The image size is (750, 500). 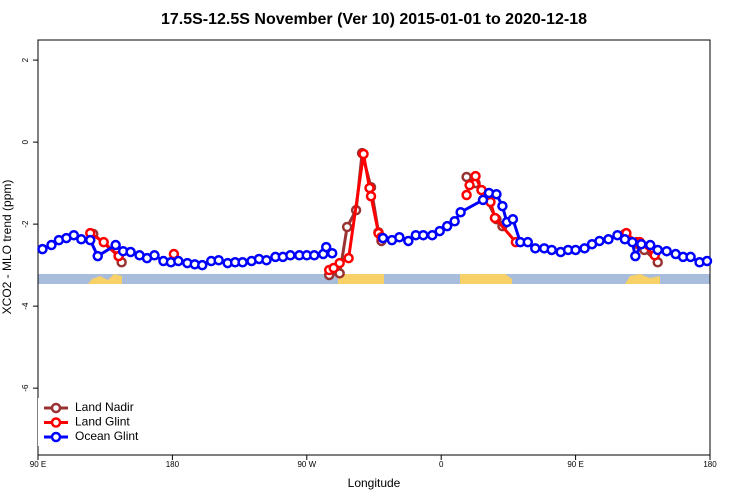 I want to click on y-tick-label: 2, so click(x=25, y=59).